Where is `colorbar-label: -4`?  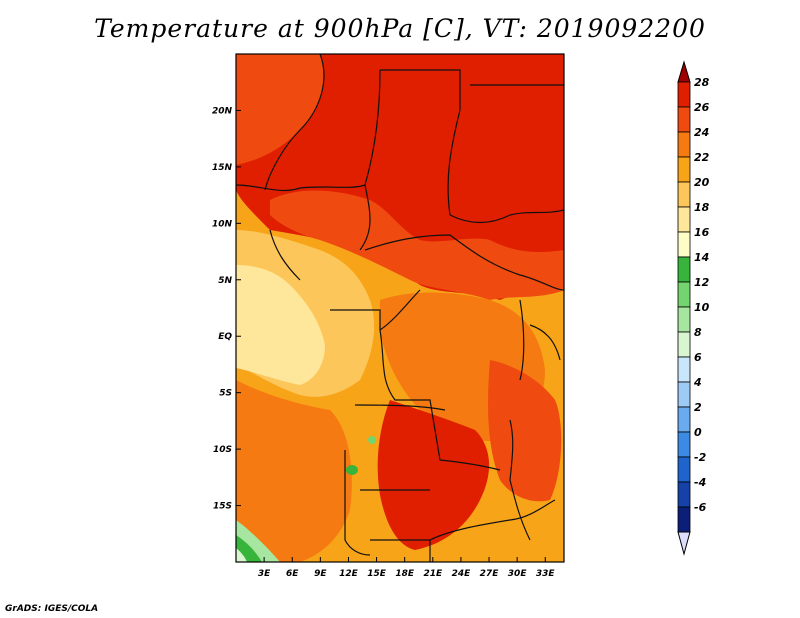
colorbar-label: -4 is located at coordinates (700, 482).